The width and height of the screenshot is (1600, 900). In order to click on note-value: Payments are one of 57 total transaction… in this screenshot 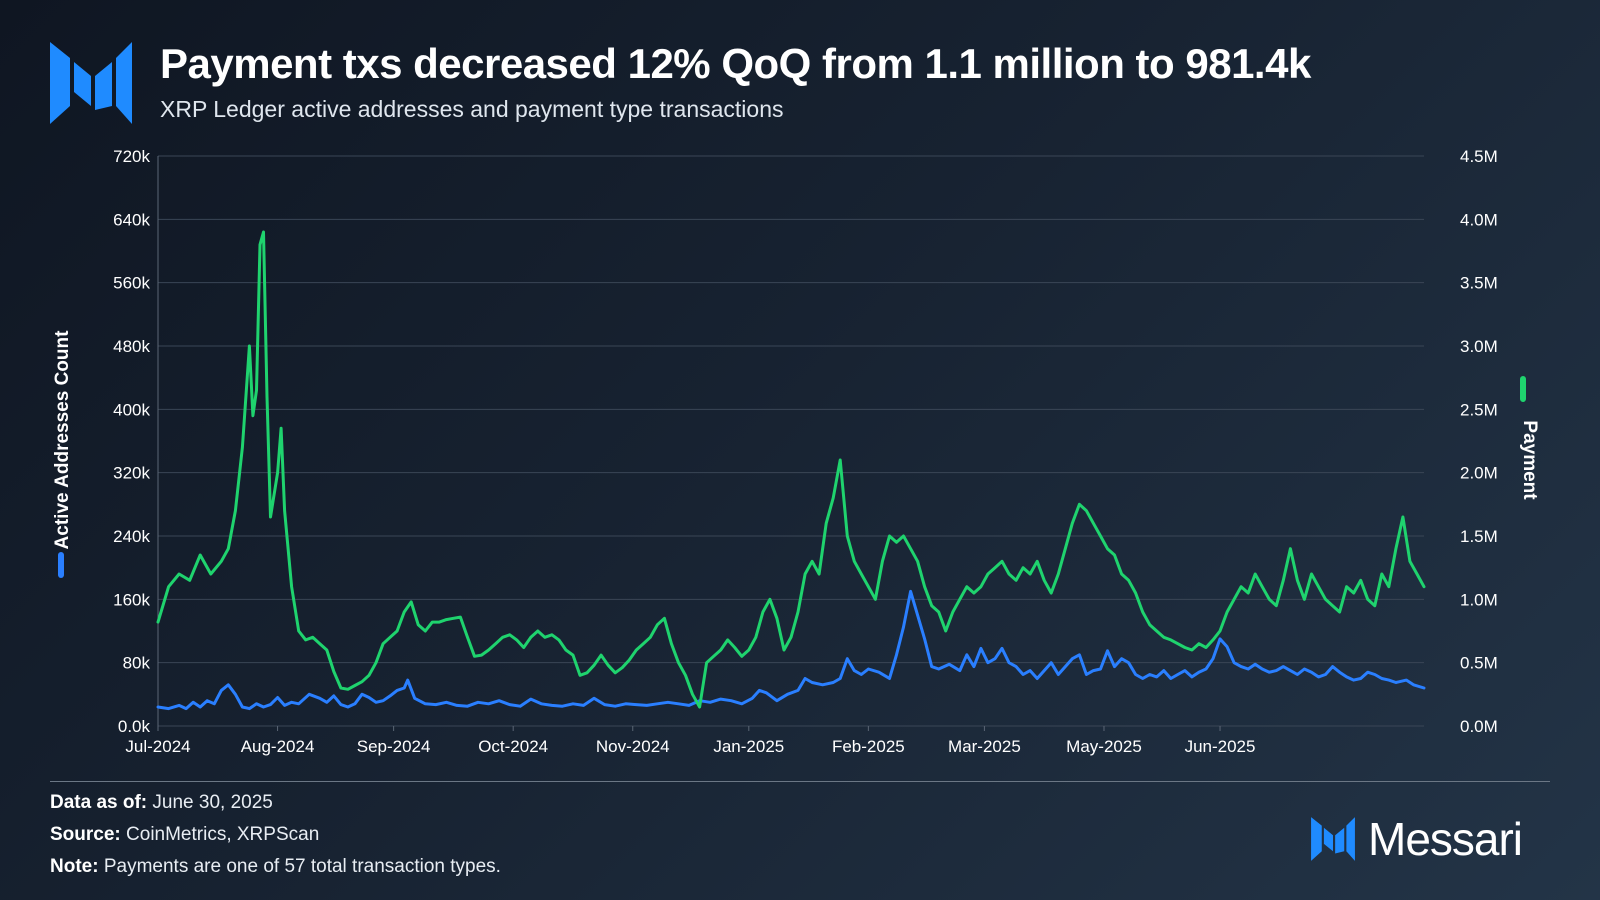, I will do `click(302, 866)`.